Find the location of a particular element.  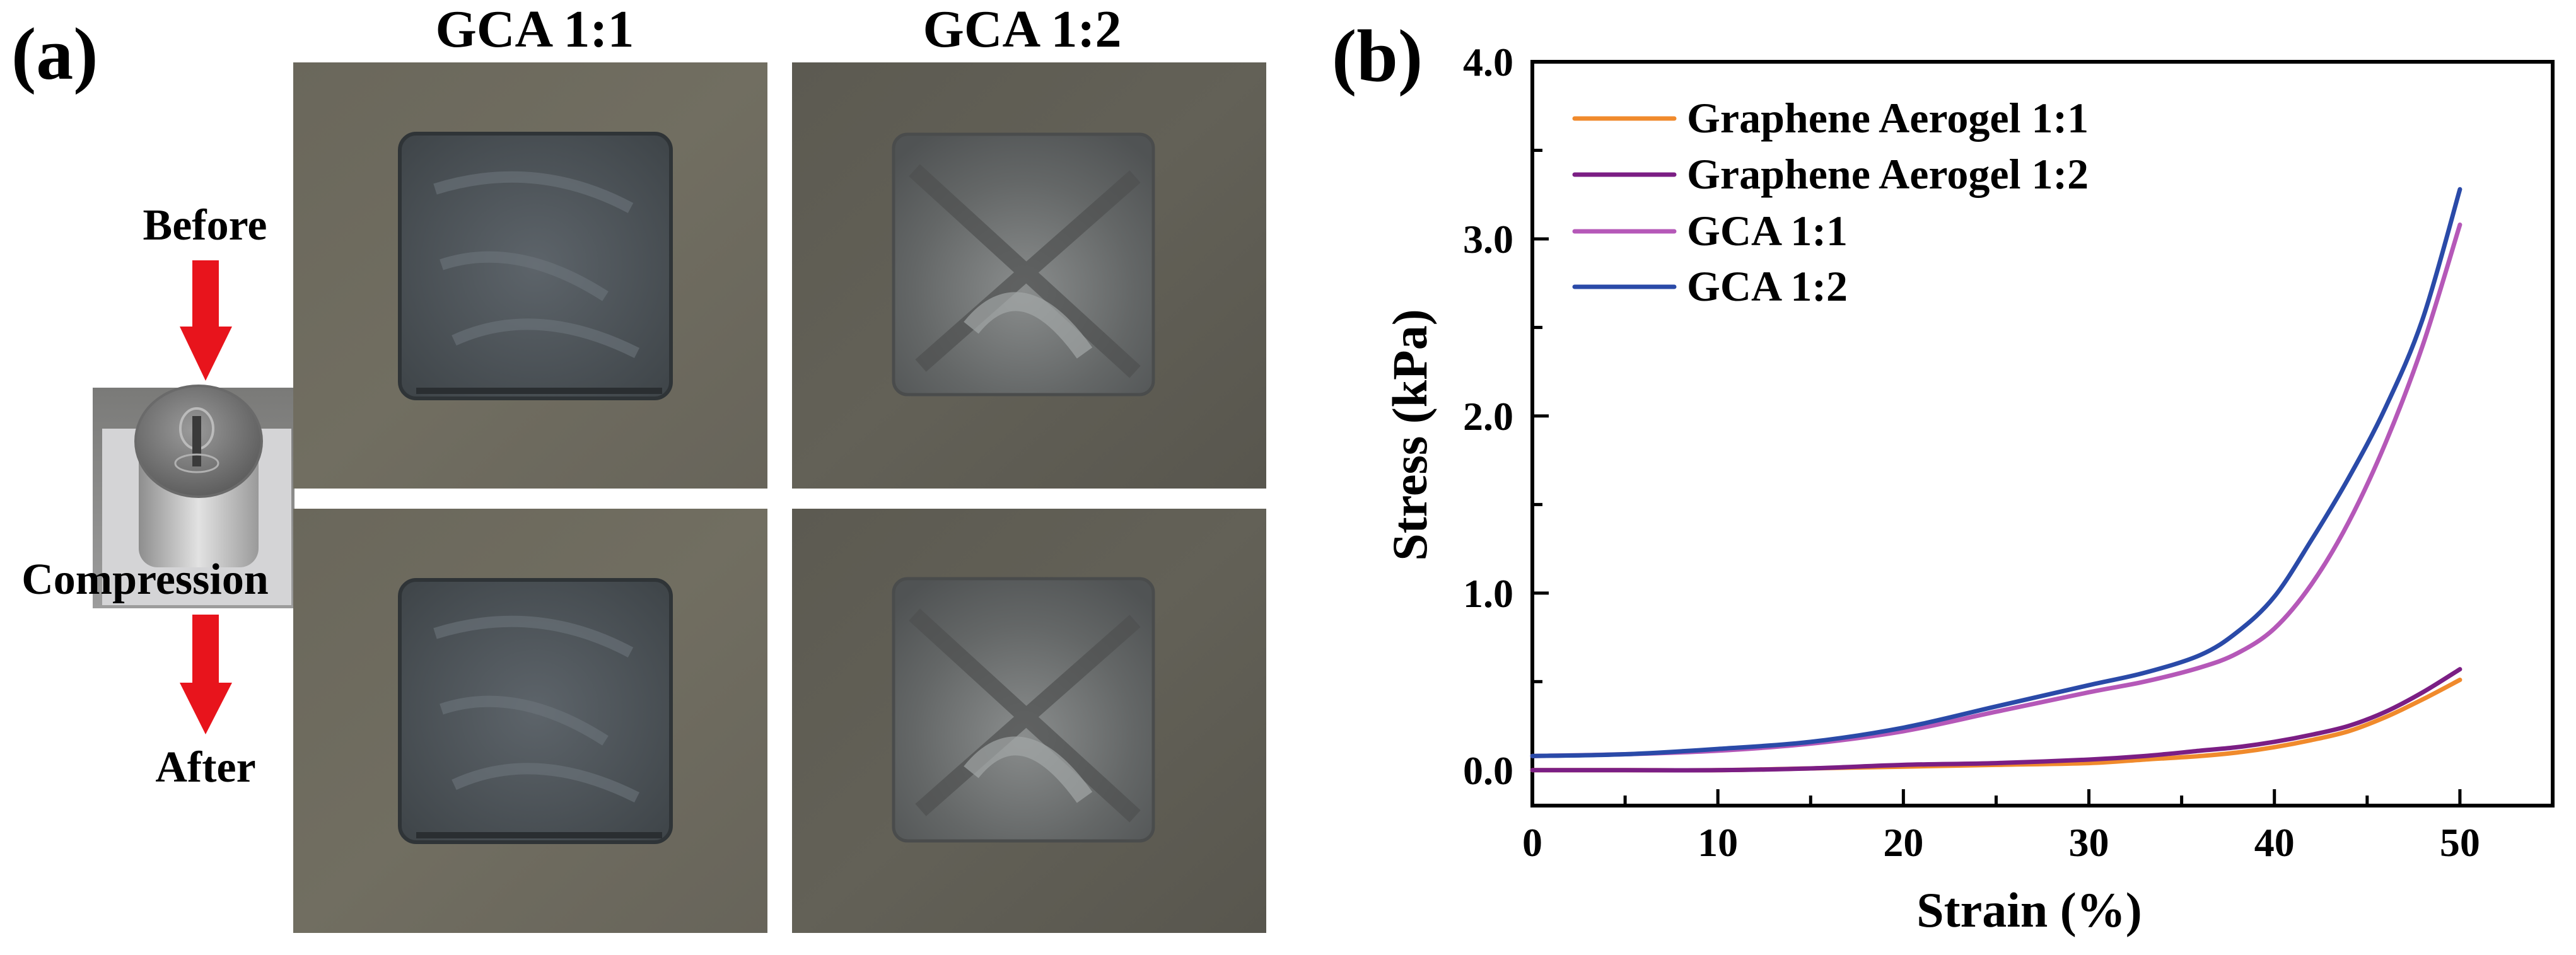

column-title-gca-1-1: GCA 1:1 is located at coordinates (535, 29).